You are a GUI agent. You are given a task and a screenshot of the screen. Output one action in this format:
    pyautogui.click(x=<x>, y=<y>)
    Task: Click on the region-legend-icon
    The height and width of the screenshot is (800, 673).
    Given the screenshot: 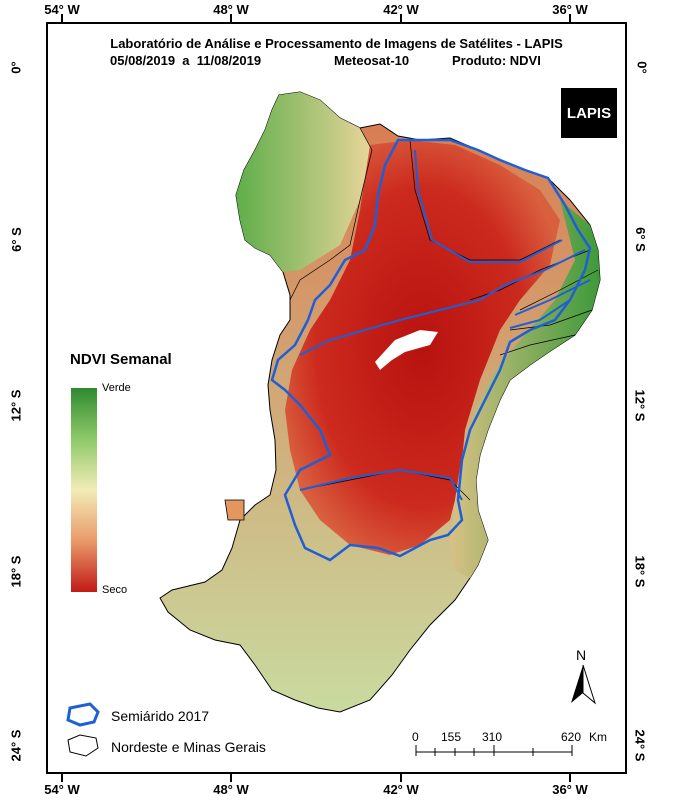 What is the action you would take?
    pyautogui.click(x=83, y=745)
    